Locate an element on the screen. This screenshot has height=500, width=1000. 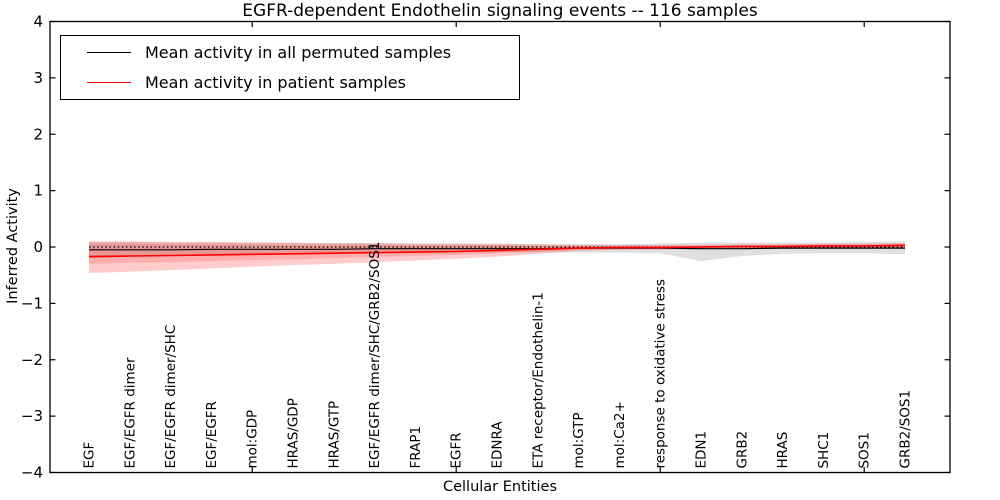
x-category-label: EGF/EGFR is located at coordinates (212, 434).